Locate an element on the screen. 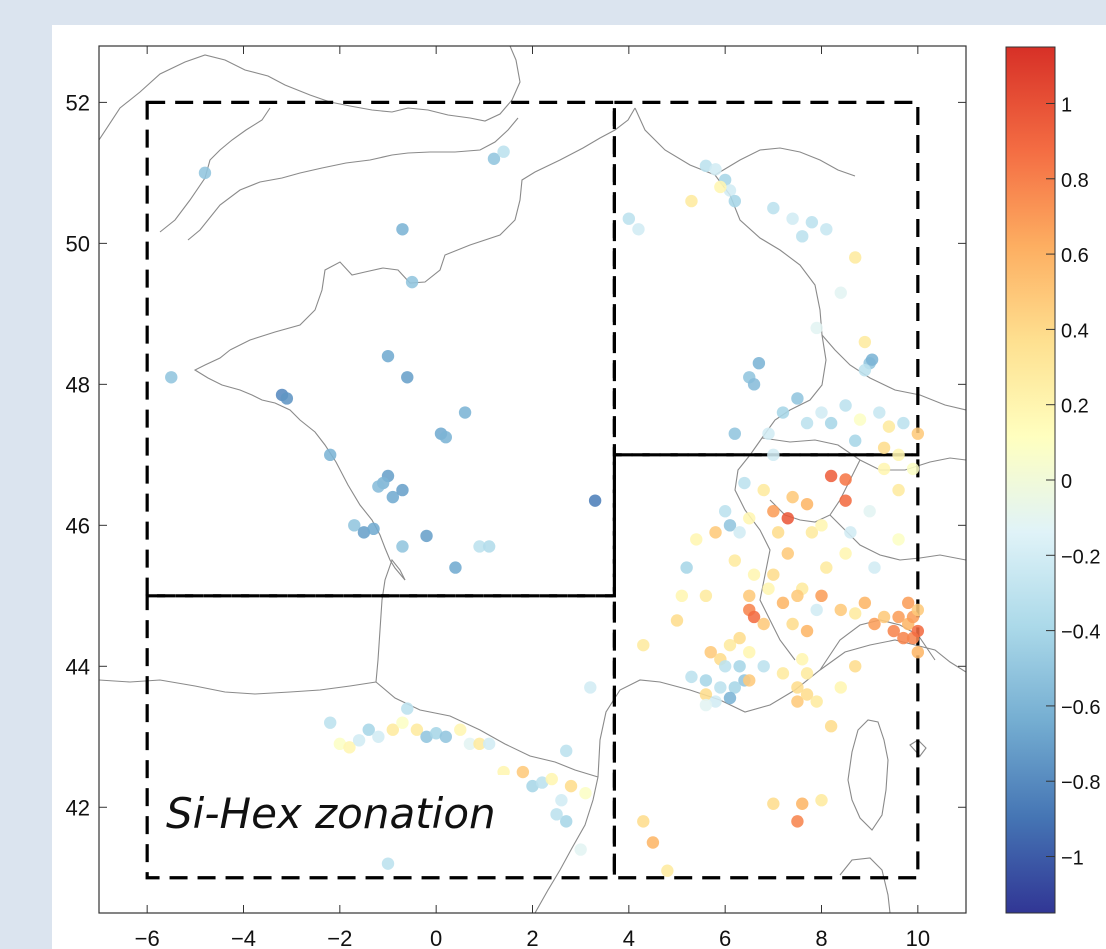 The height and width of the screenshot is (949, 1106). brittany-coast is located at coordinates (299, 465).